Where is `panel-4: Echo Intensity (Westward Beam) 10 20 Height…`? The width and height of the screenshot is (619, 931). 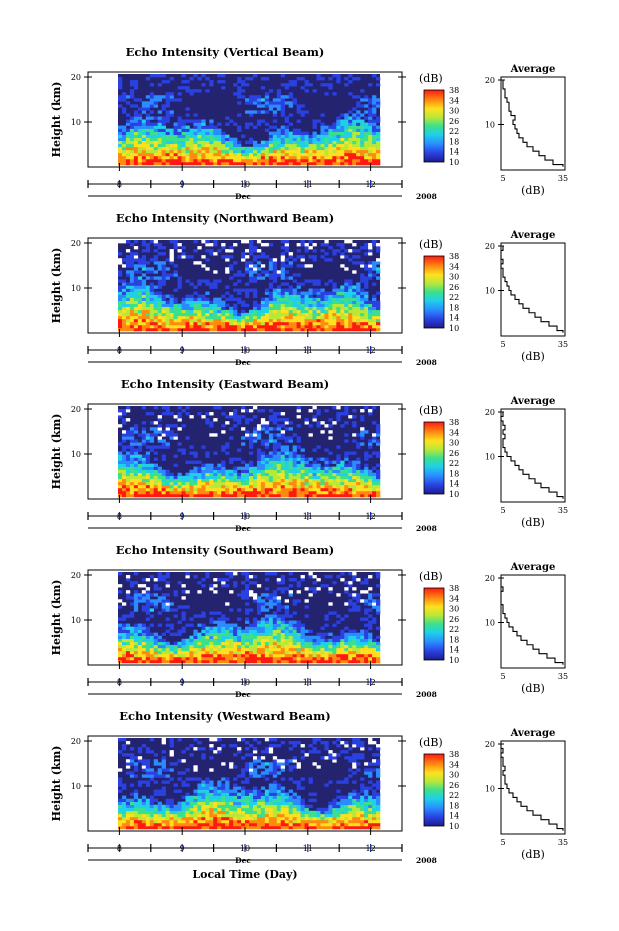
panel-4: Echo Intensity (Westward Beam) 10 20 Height… is located at coordinates (309, 787).